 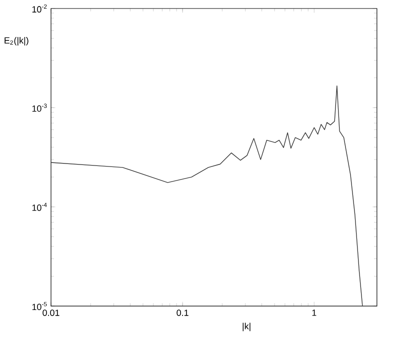 I want to click on x-tick-label: 1, so click(x=314, y=313).